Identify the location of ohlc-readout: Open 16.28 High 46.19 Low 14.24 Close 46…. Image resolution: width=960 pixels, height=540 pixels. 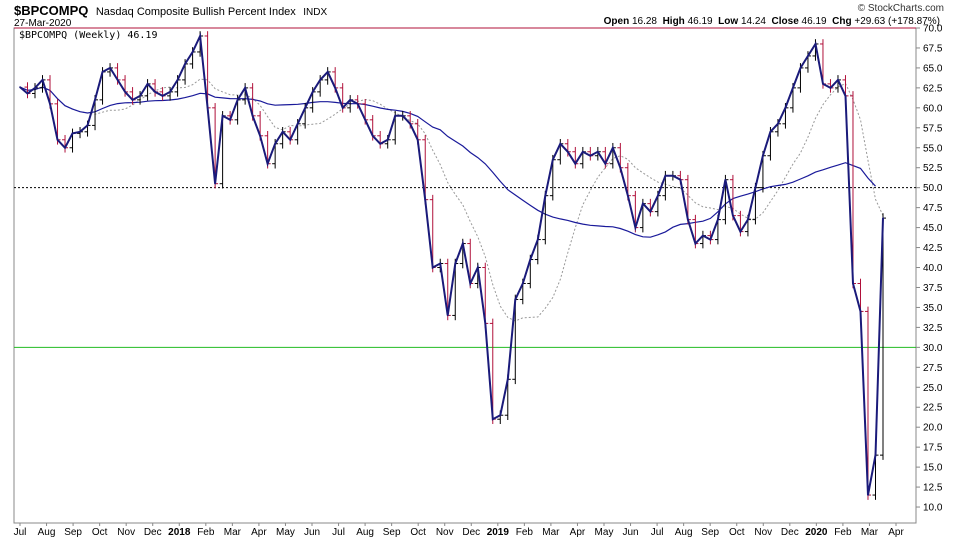
(772, 21).